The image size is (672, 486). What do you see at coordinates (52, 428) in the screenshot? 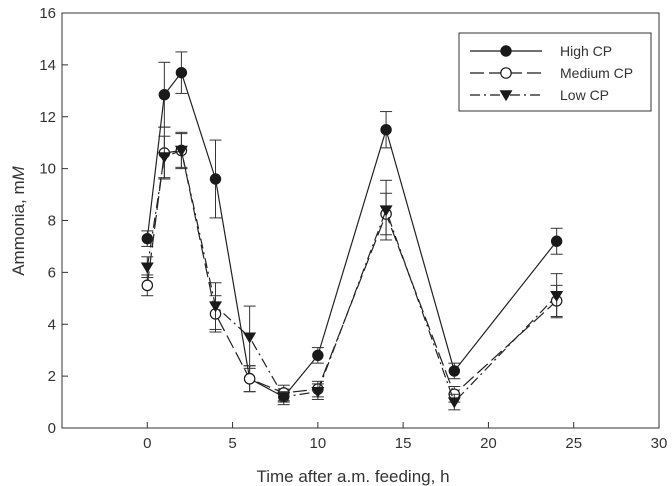
I see `y-tick-label: 0` at bounding box center [52, 428].